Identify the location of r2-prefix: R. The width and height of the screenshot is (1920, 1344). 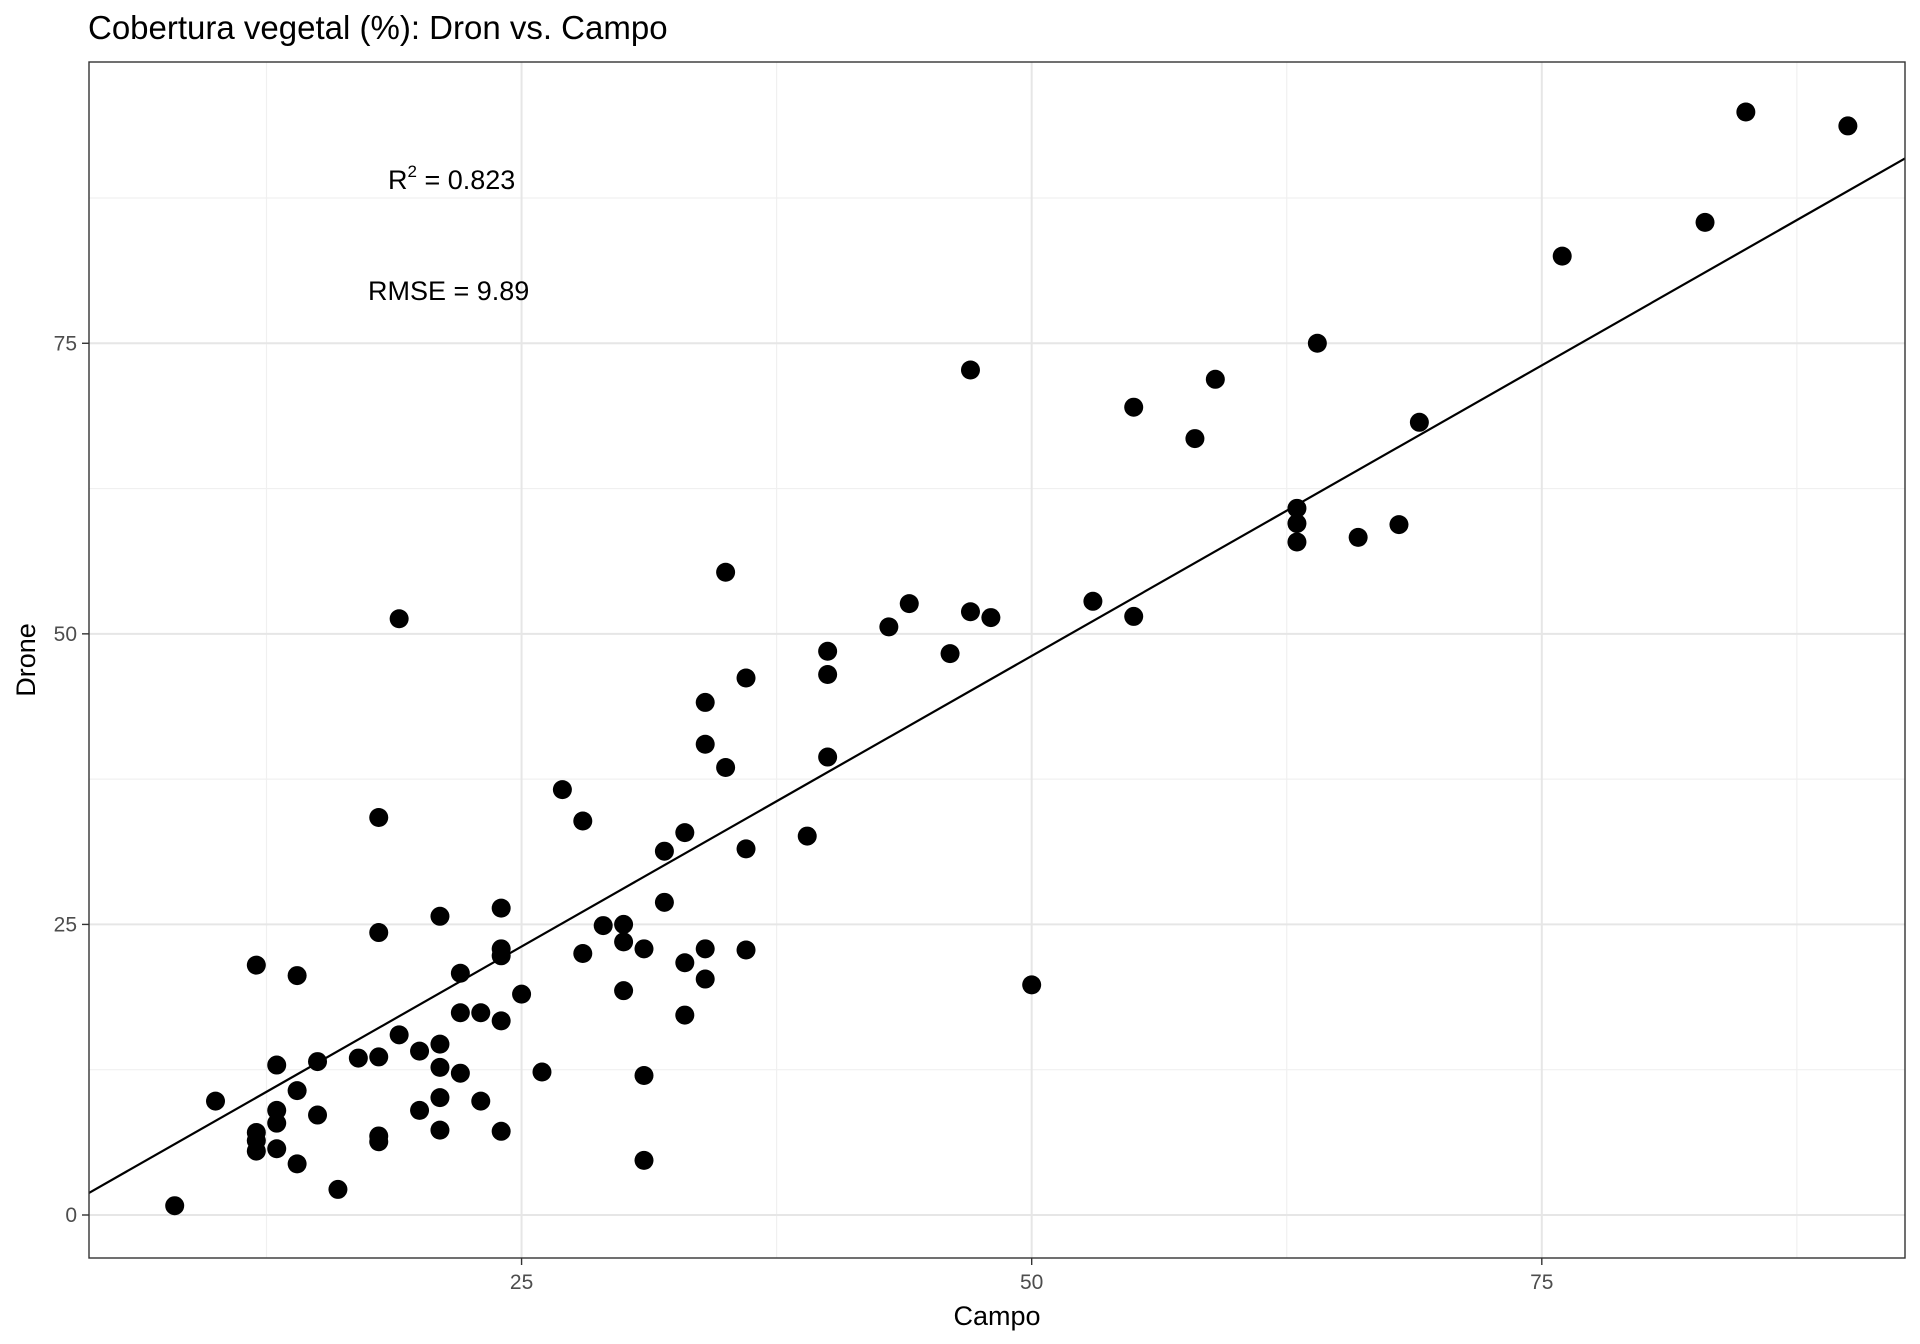
(398, 180).